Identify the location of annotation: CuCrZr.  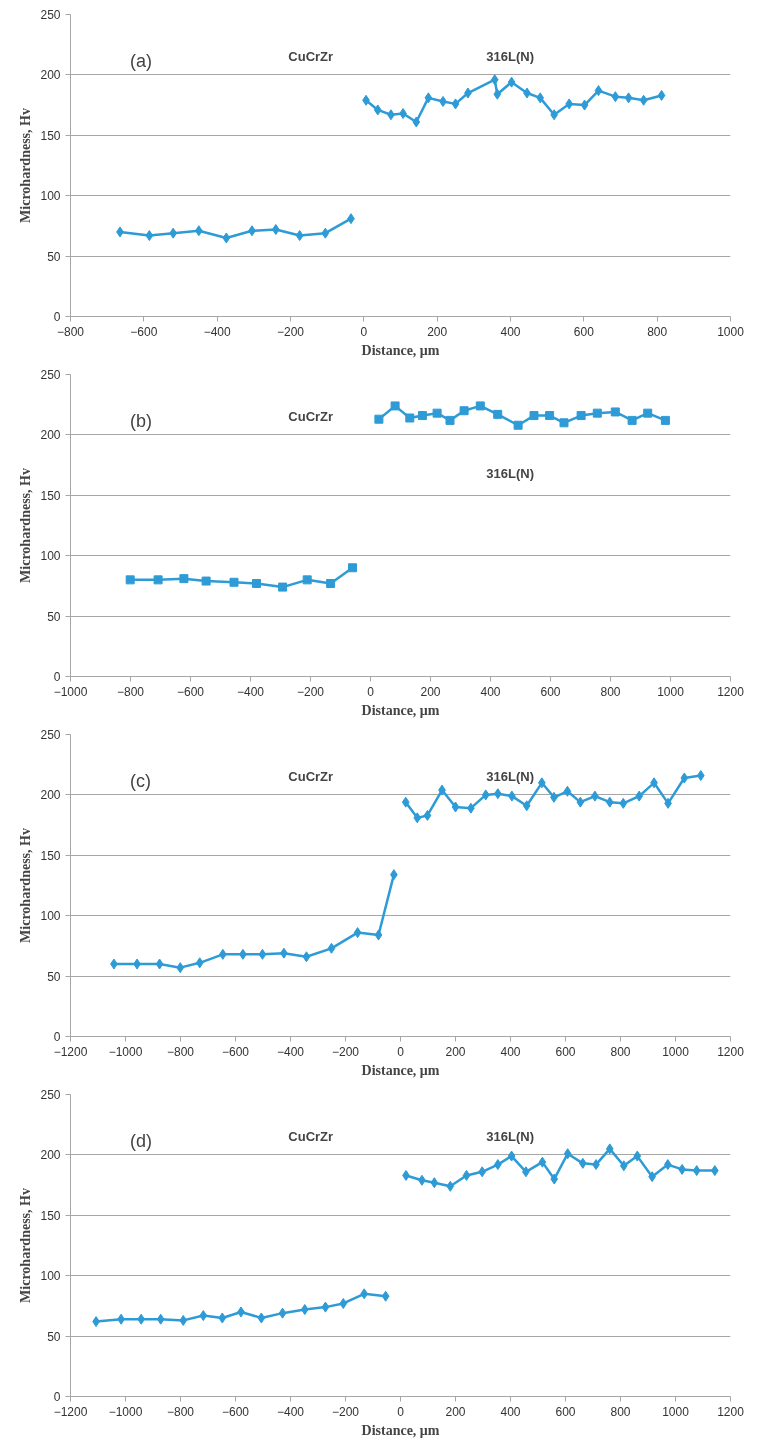
(311, 1136).